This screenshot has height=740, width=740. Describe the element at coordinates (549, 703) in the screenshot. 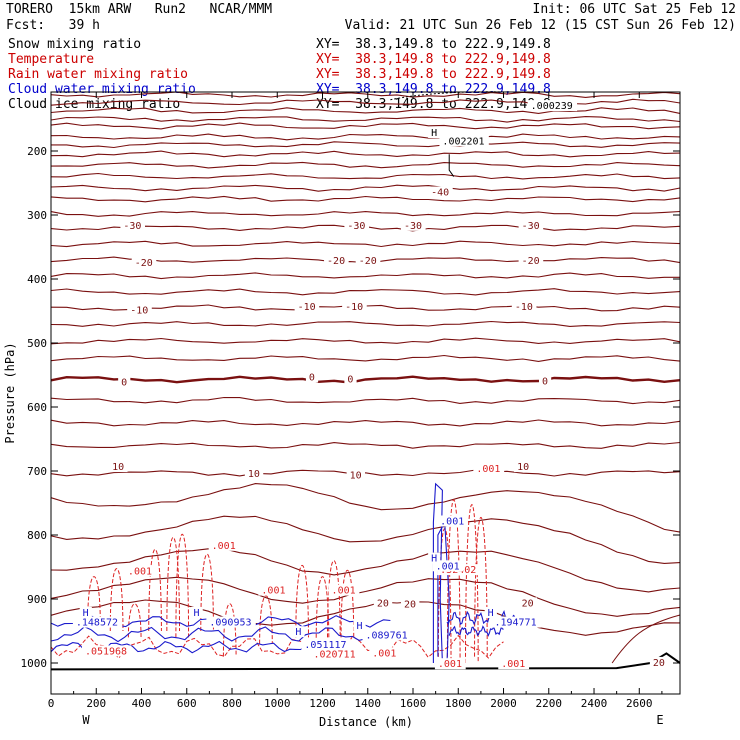

I see `x-tick-label: 2200` at that location.